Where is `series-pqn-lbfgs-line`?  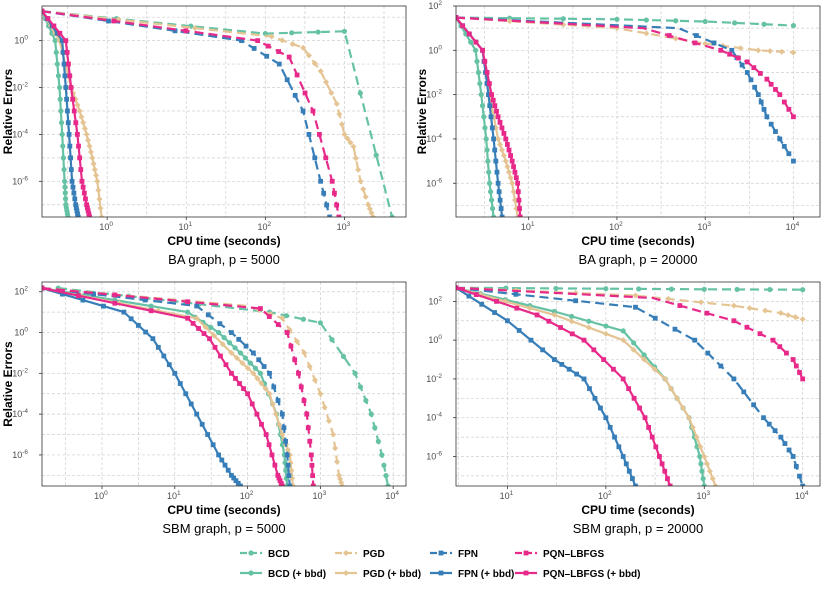 series-pqn-lbfgs-line is located at coordinates (191, 113).